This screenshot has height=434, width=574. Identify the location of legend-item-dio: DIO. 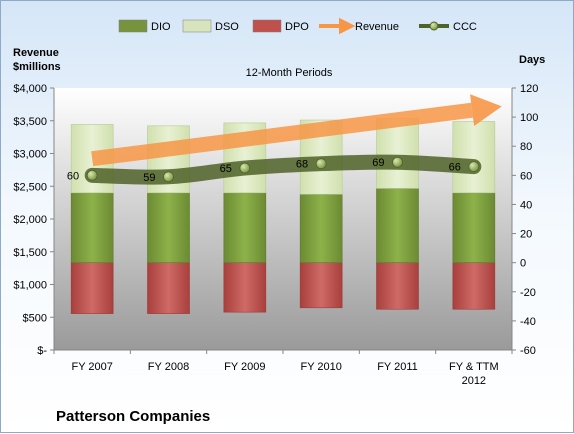
(144, 26).